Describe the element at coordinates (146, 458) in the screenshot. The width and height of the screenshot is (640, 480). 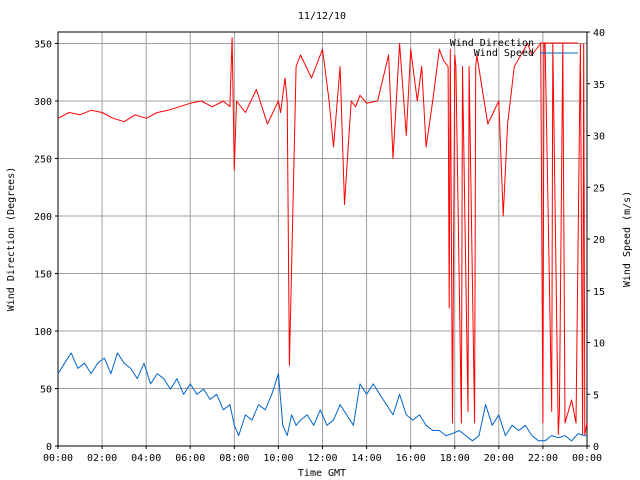
I see `x-tick-label: 04:00` at that location.